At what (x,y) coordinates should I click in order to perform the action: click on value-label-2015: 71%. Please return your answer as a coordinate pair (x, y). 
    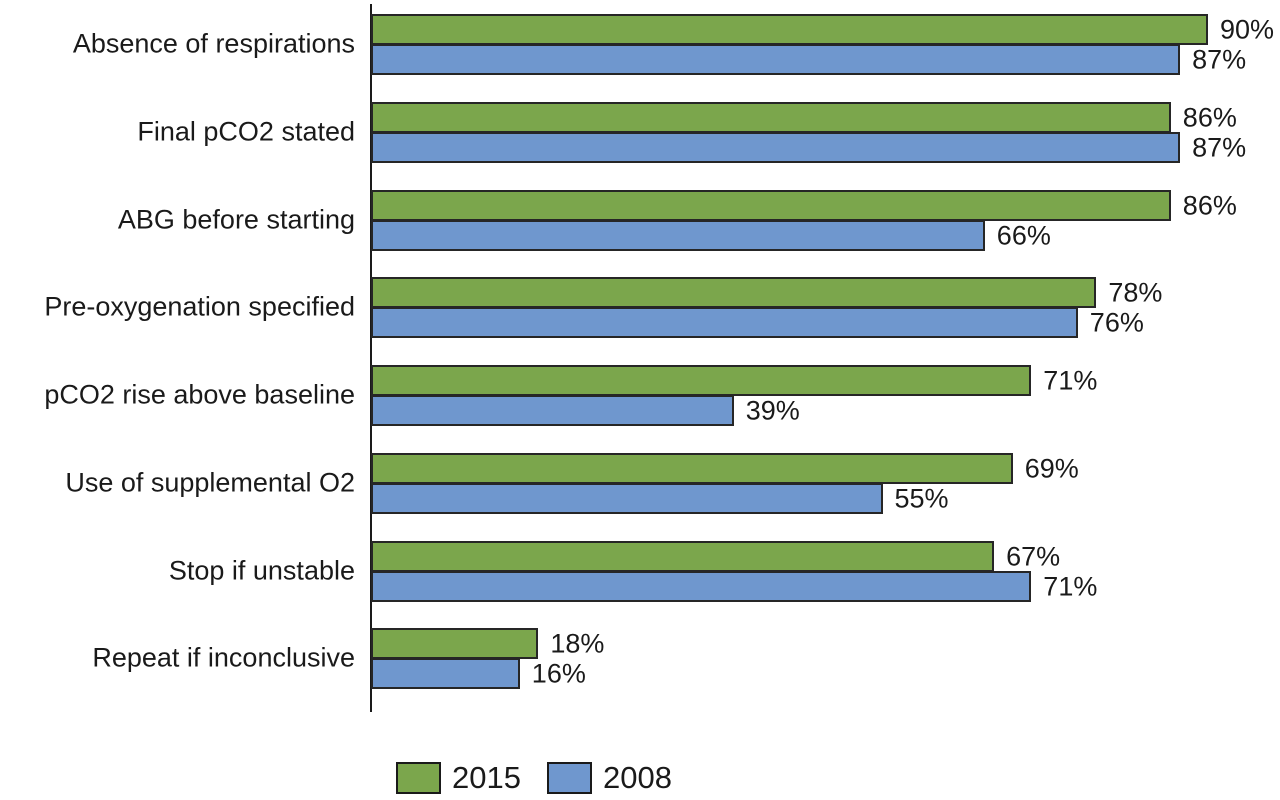
    Looking at the image, I should click on (1070, 380).